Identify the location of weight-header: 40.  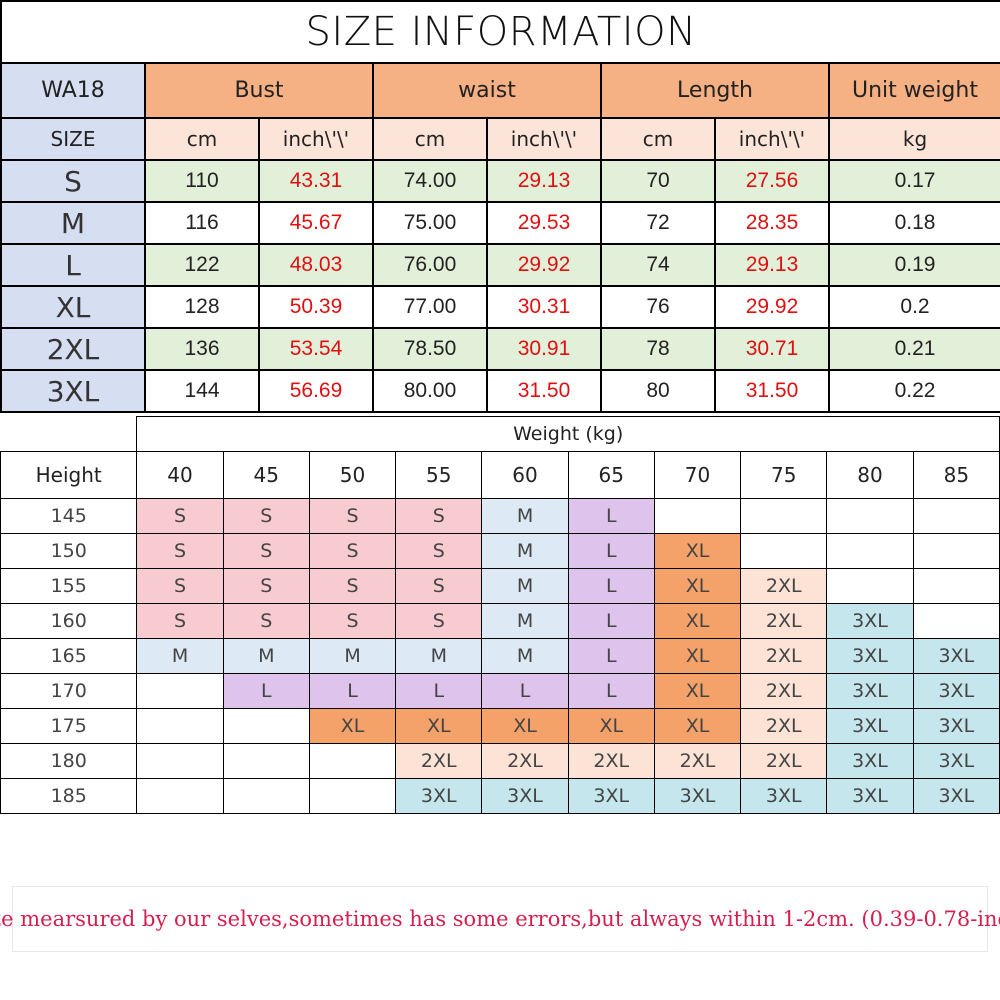
(180, 475).